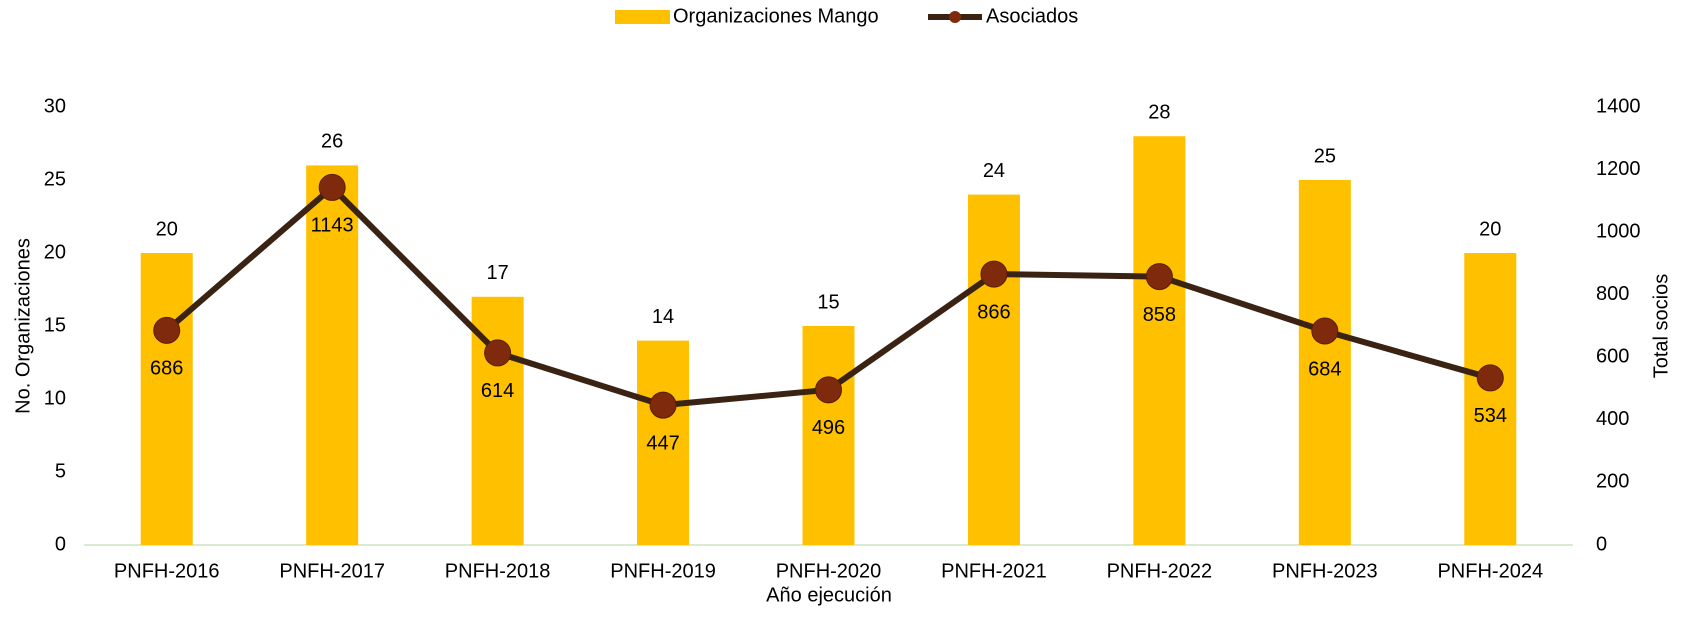 Image resolution: width=1684 pixels, height=617 pixels. Describe the element at coordinates (1618, 106) in the screenshot. I see `y2-tick-label: 1400` at that location.